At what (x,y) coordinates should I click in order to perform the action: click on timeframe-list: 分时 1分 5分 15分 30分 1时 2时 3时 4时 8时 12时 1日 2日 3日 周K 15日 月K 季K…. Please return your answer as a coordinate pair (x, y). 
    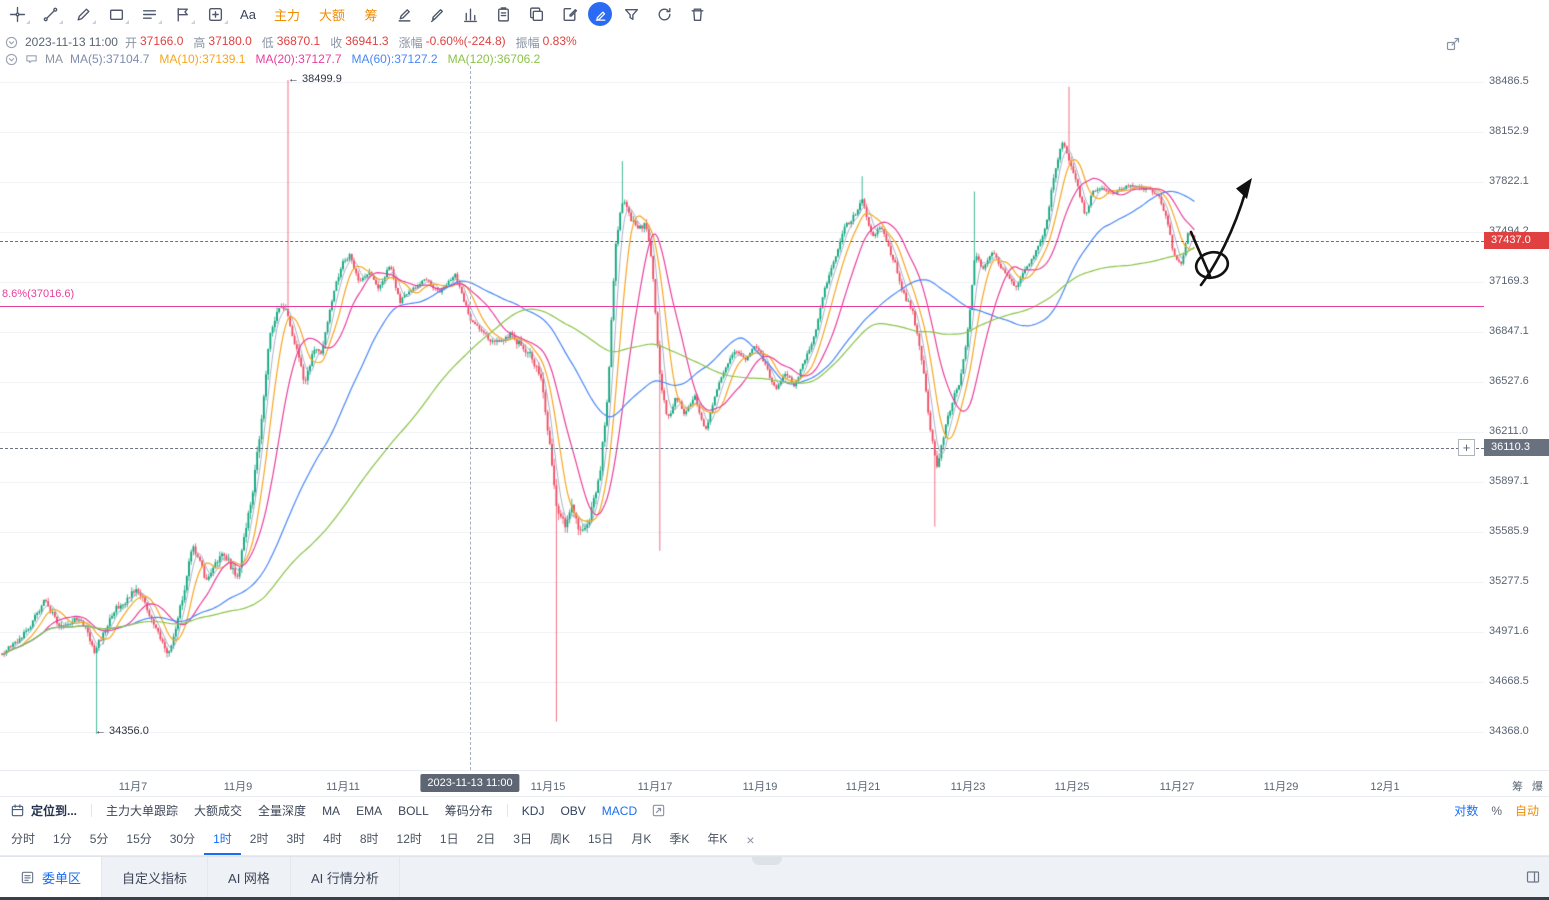
    Looking at the image, I should click on (369, 839).